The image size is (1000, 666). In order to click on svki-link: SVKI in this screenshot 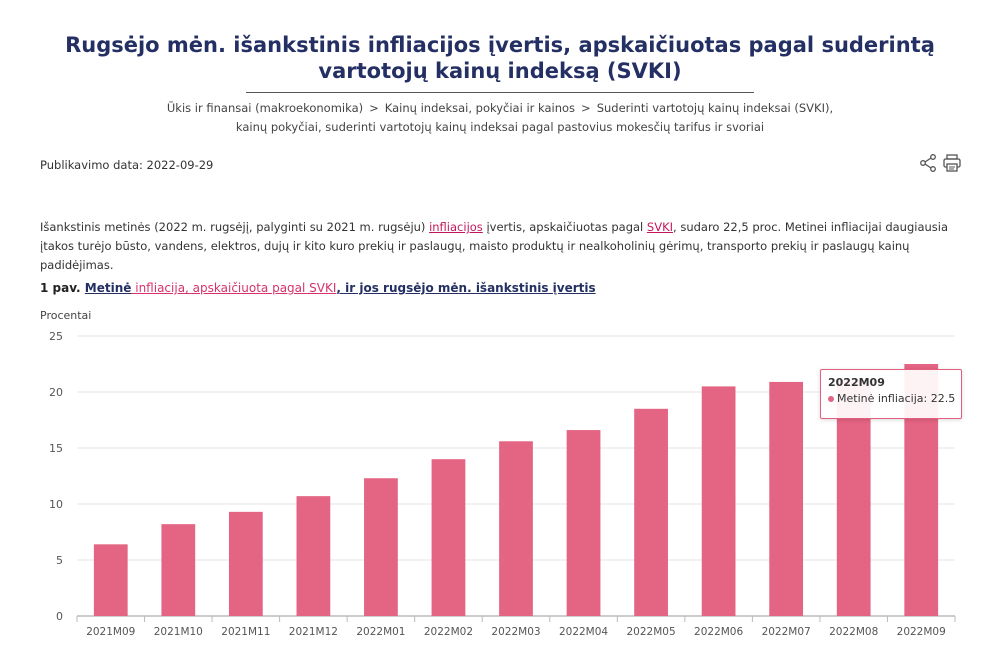, I will do `click(660, 227)`.